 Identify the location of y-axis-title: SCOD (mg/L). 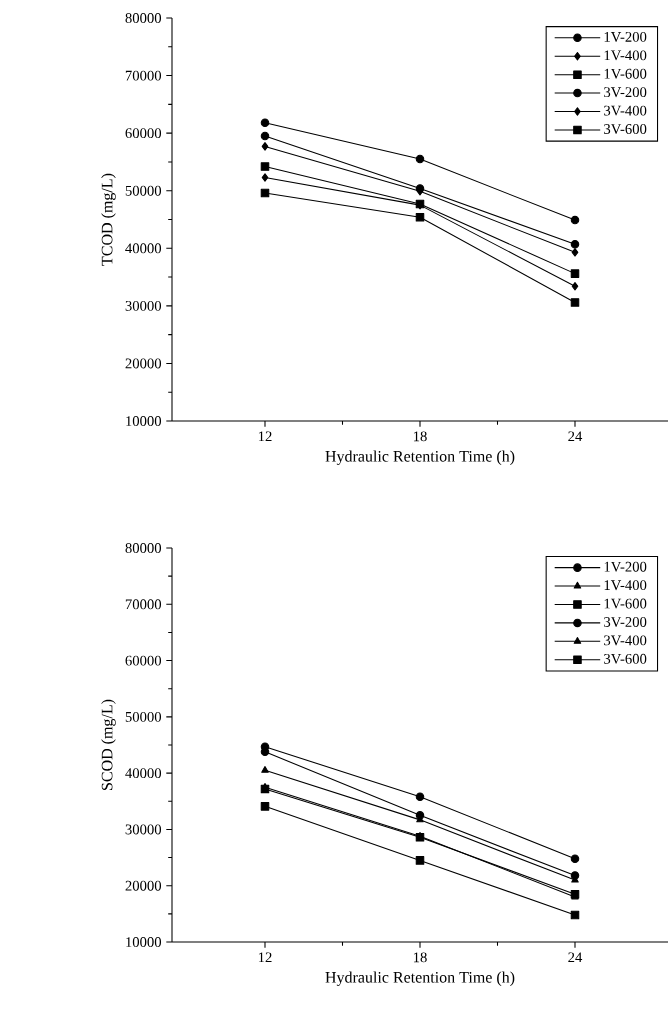
(108, 744).